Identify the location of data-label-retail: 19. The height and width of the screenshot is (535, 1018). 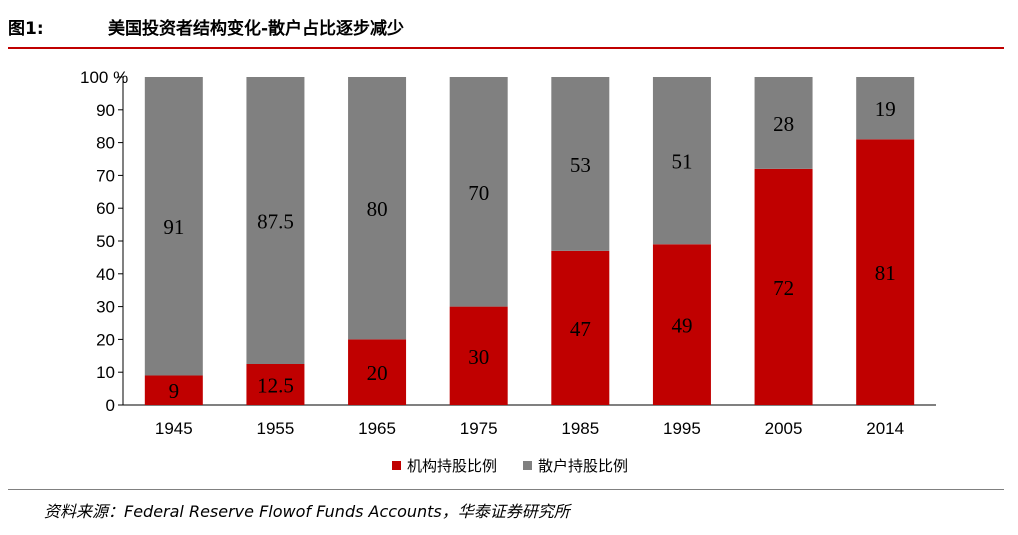
(885, 109).